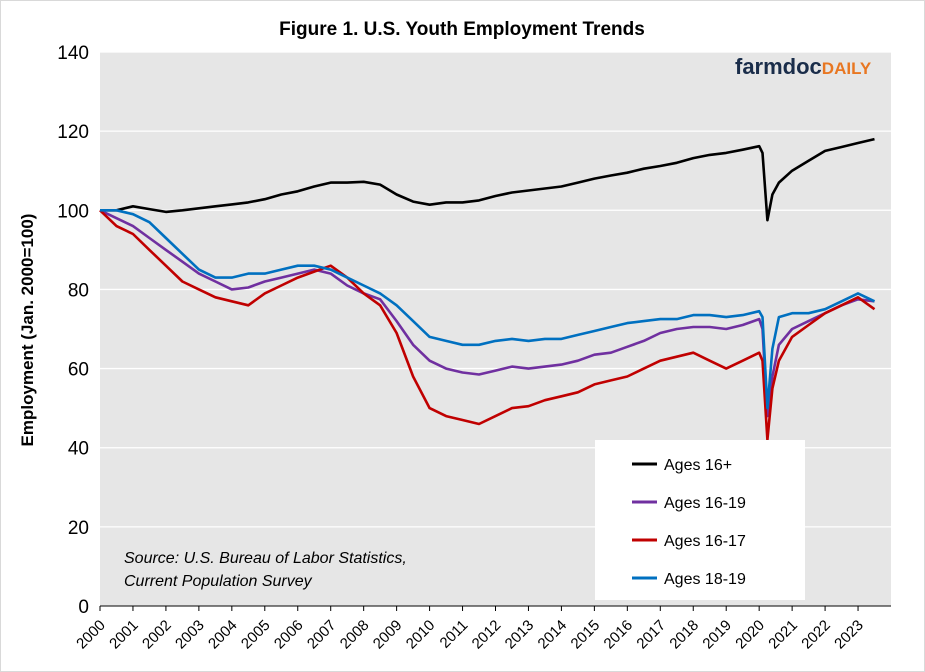 Image resolution: width=925 pixels, height=672 pixels. I want to click on y-tick-label: 20, so click(78, 528).